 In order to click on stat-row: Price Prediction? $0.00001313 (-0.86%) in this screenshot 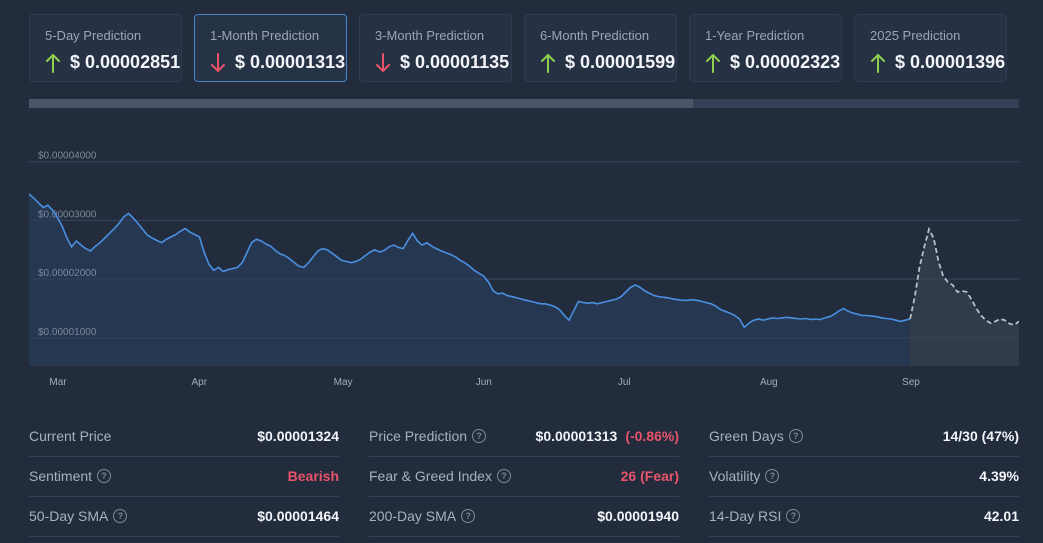, I will do `click(524, 437)`.